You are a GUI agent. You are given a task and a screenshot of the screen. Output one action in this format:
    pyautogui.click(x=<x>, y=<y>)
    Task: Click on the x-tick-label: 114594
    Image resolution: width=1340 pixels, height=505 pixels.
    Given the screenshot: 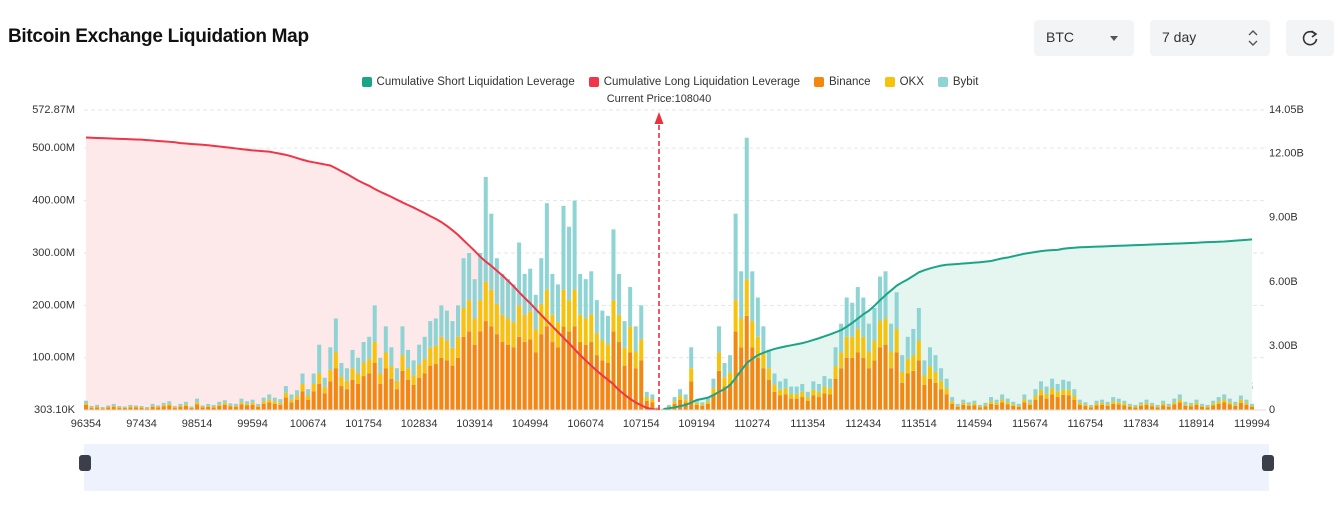 What is the action you would take?
    pyautogui.click(x=974, y=424)
    